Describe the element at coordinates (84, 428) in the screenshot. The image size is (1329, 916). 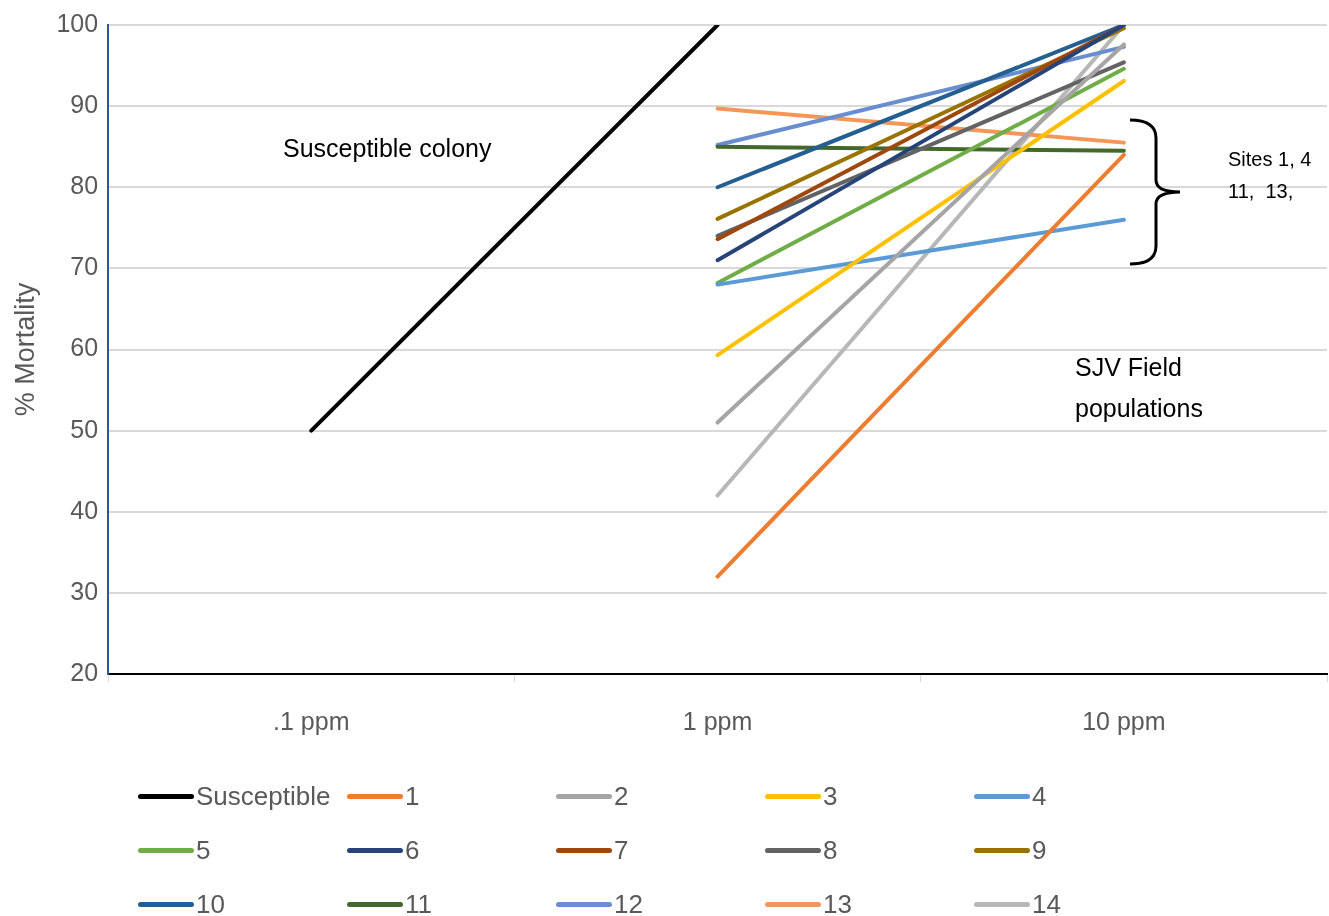
I see `y-tick-label: 50` at that location.